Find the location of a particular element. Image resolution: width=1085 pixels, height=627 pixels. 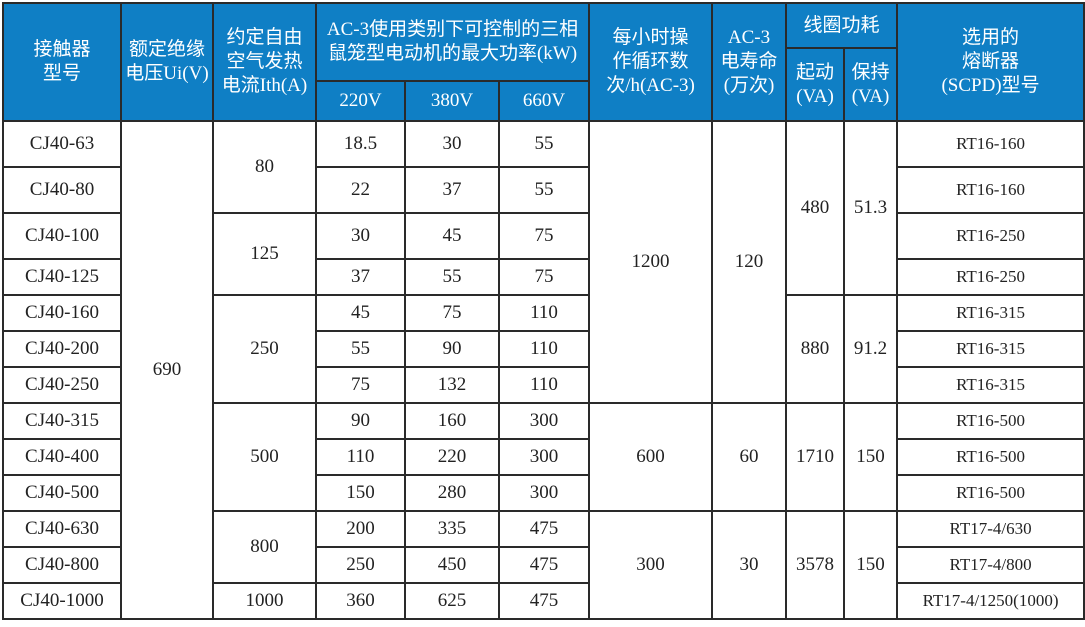

cell-ith: 500 is located at coordinates (264, 457).